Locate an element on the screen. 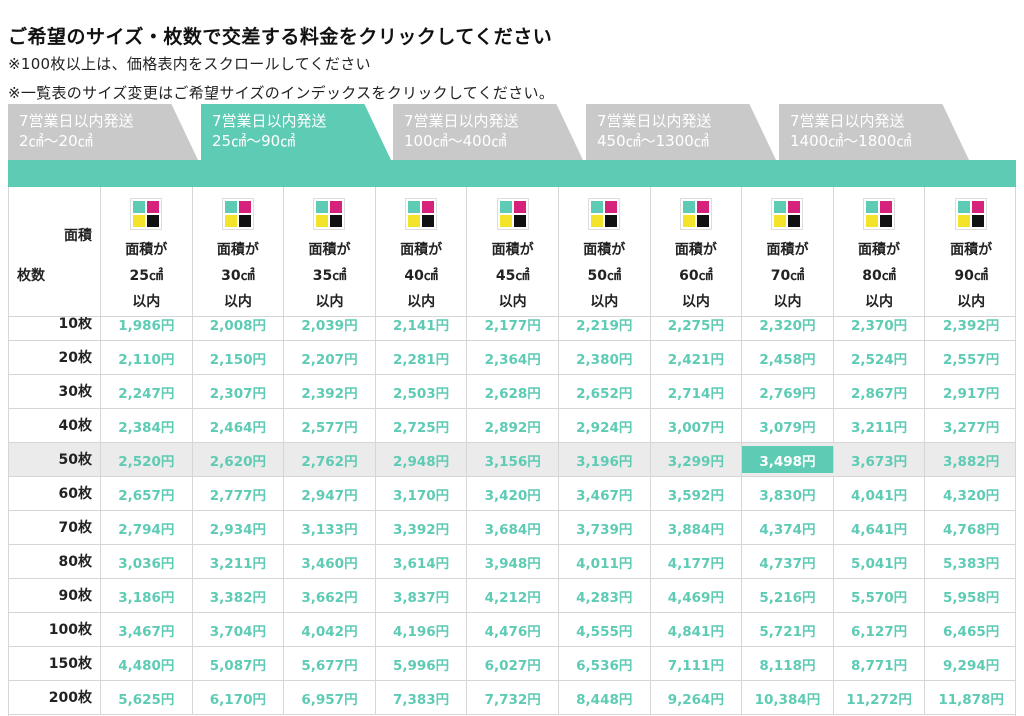 This screenshot has height=716, width=1024. price-cell: 4,320円 is located at coordinates (971, 495).